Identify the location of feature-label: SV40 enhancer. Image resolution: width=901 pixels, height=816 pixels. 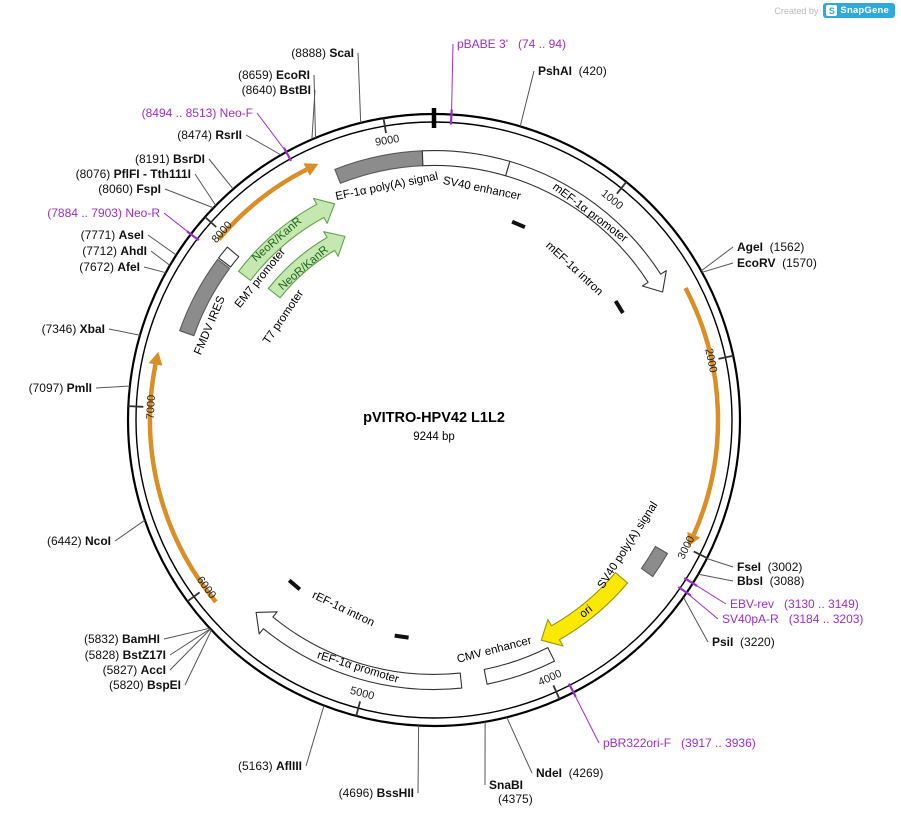
(482, 189).